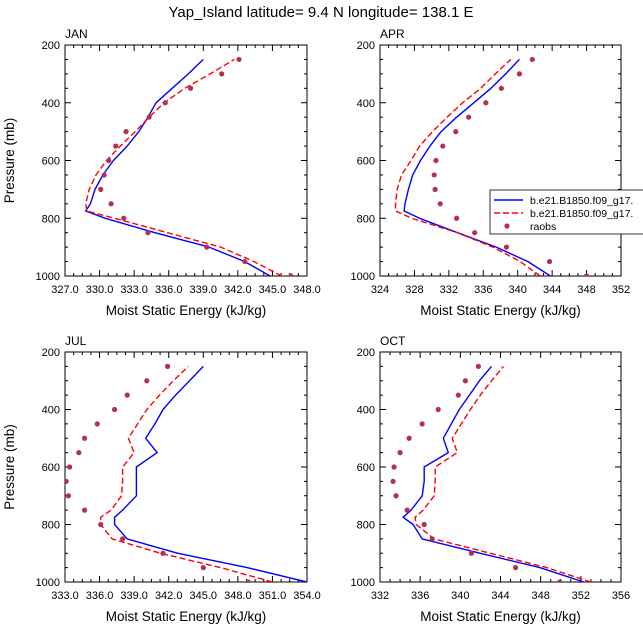 The width and height of the screenshot is (643, 639). Describe the element at coordinates (483, 290) in the screenshot. I see `x-tick-label: 336` at that location.